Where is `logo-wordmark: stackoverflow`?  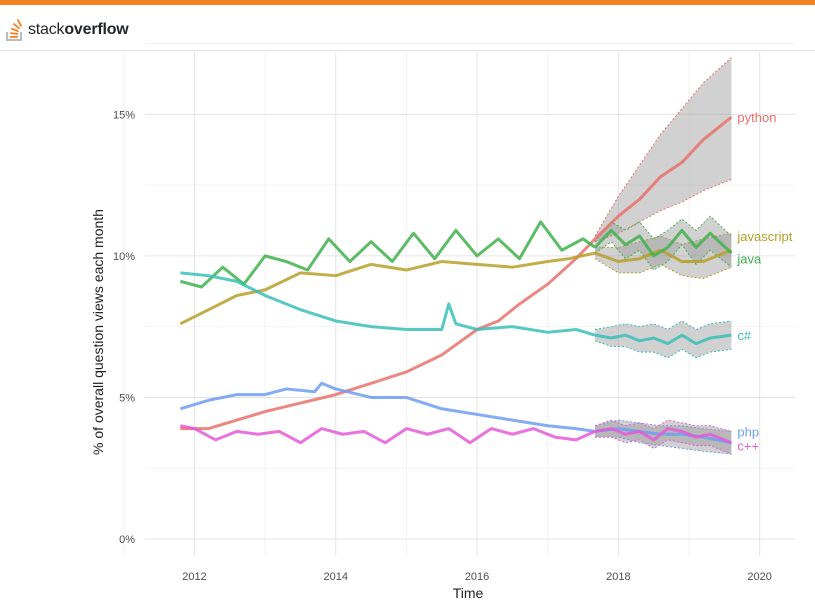 logo-wordmark: stackoverflow is located at coordinates (78, 30).